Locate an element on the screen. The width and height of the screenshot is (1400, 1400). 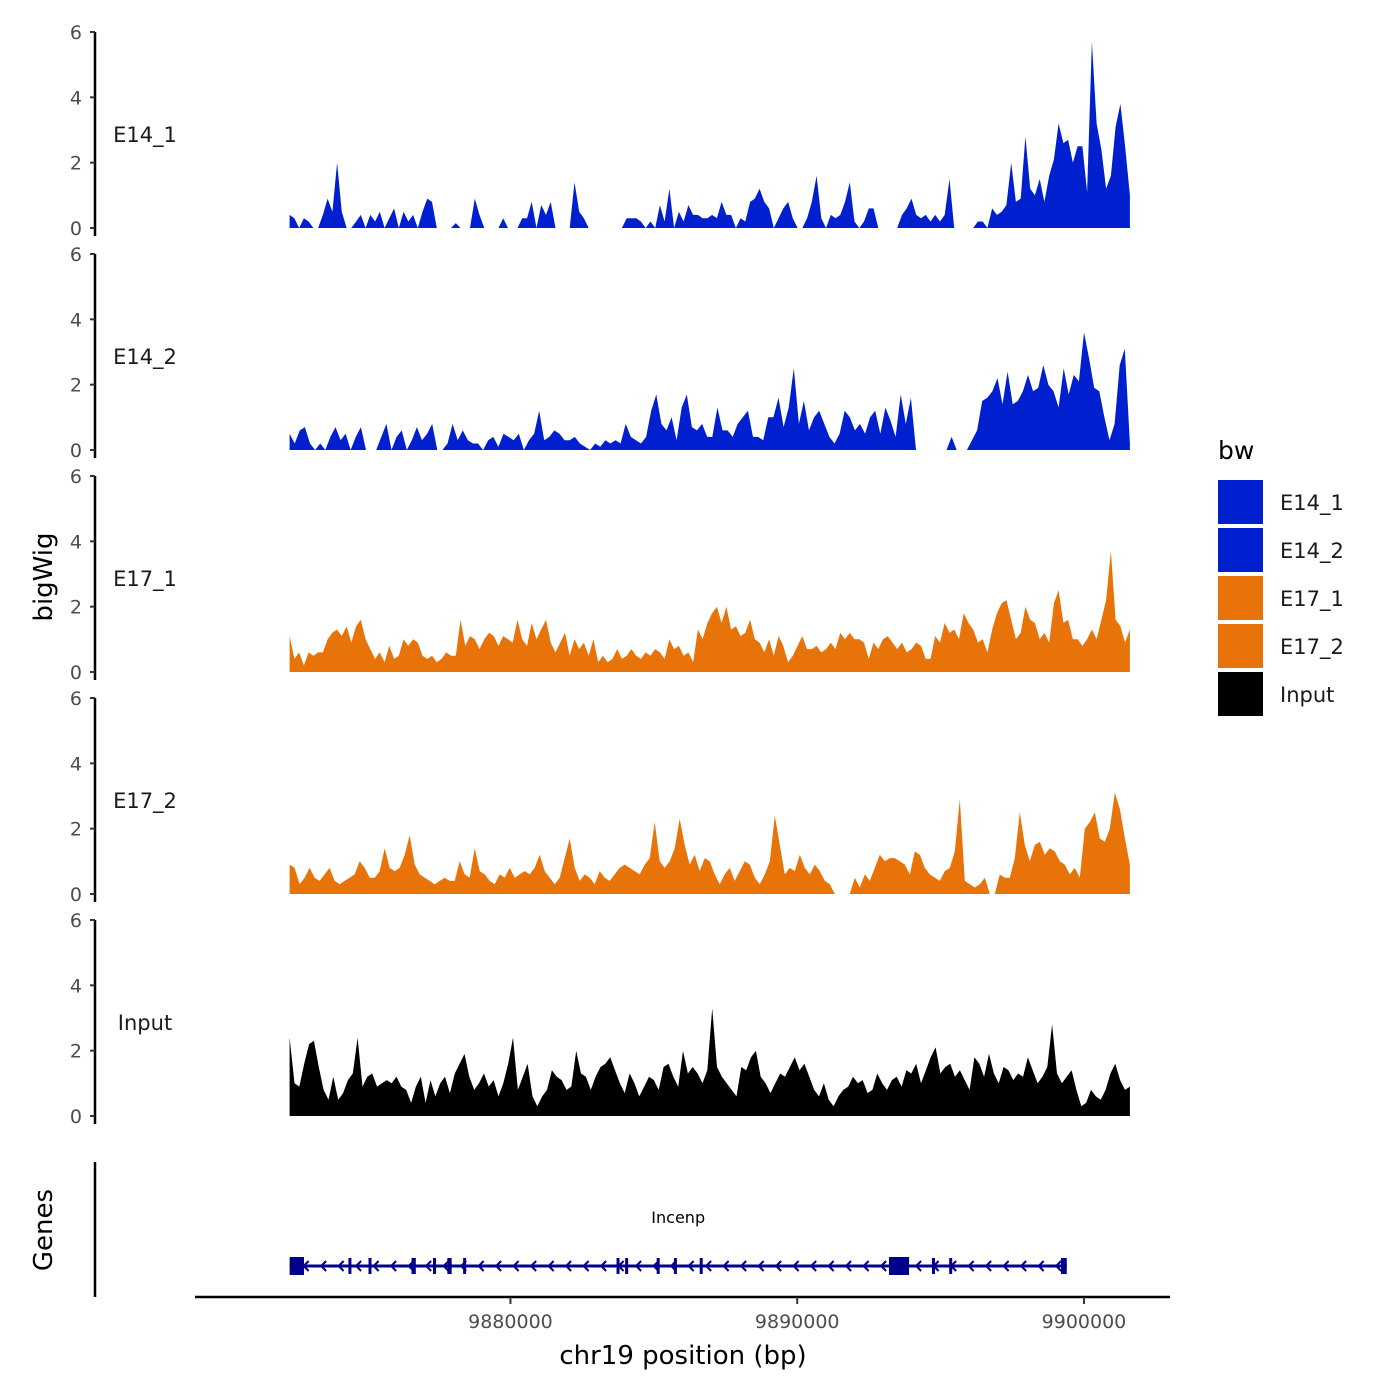
track-panel-e14-2: 0 2 4 6 E14_2 is located at coordinates (600, 353).